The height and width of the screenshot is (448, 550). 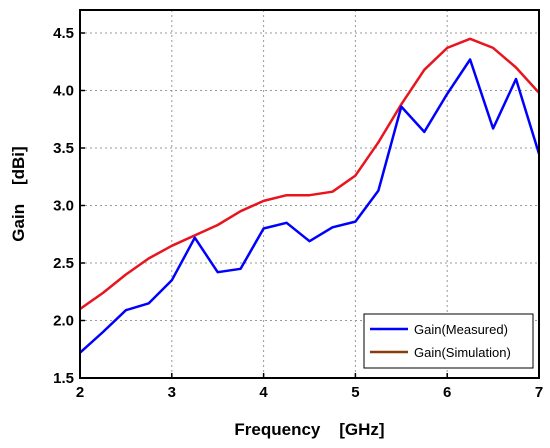 I want to click on legend-box, so click(x=448, y=341).